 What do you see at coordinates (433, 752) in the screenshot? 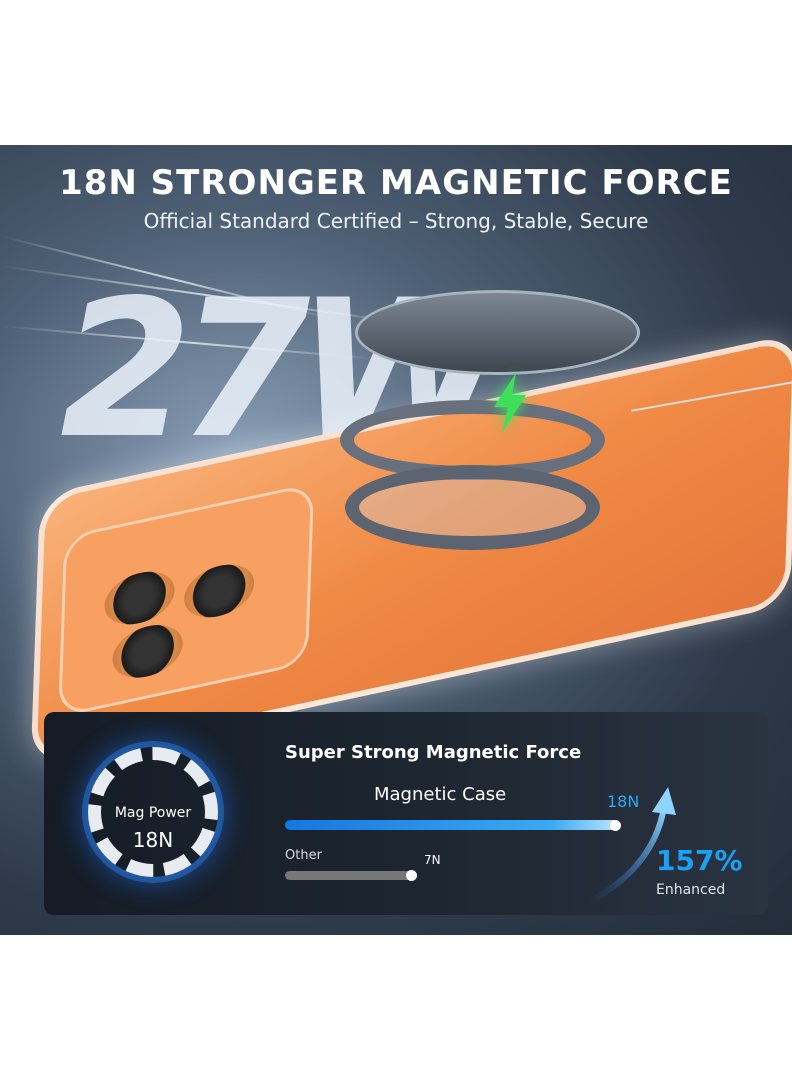
I see `panel-title: Super Strong Magnetic Force` at bounding box center [433, 752].